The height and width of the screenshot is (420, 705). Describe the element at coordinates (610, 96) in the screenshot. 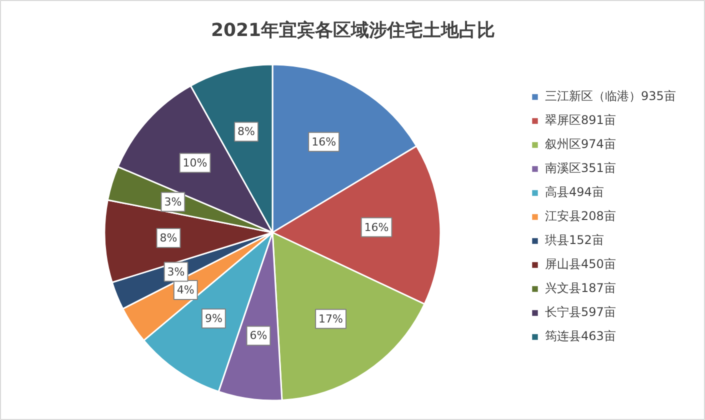

I see `legend-label: 三江新区（临港）935亩` at that location.